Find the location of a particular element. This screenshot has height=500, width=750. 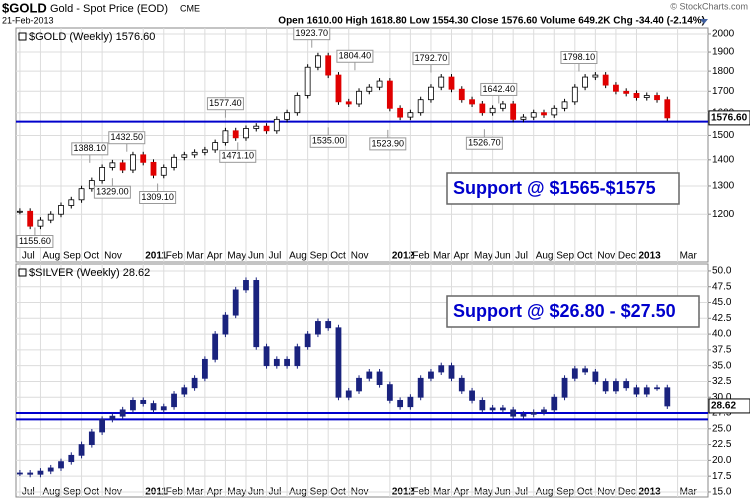

last-price-box is located at coordinates (729, 406).